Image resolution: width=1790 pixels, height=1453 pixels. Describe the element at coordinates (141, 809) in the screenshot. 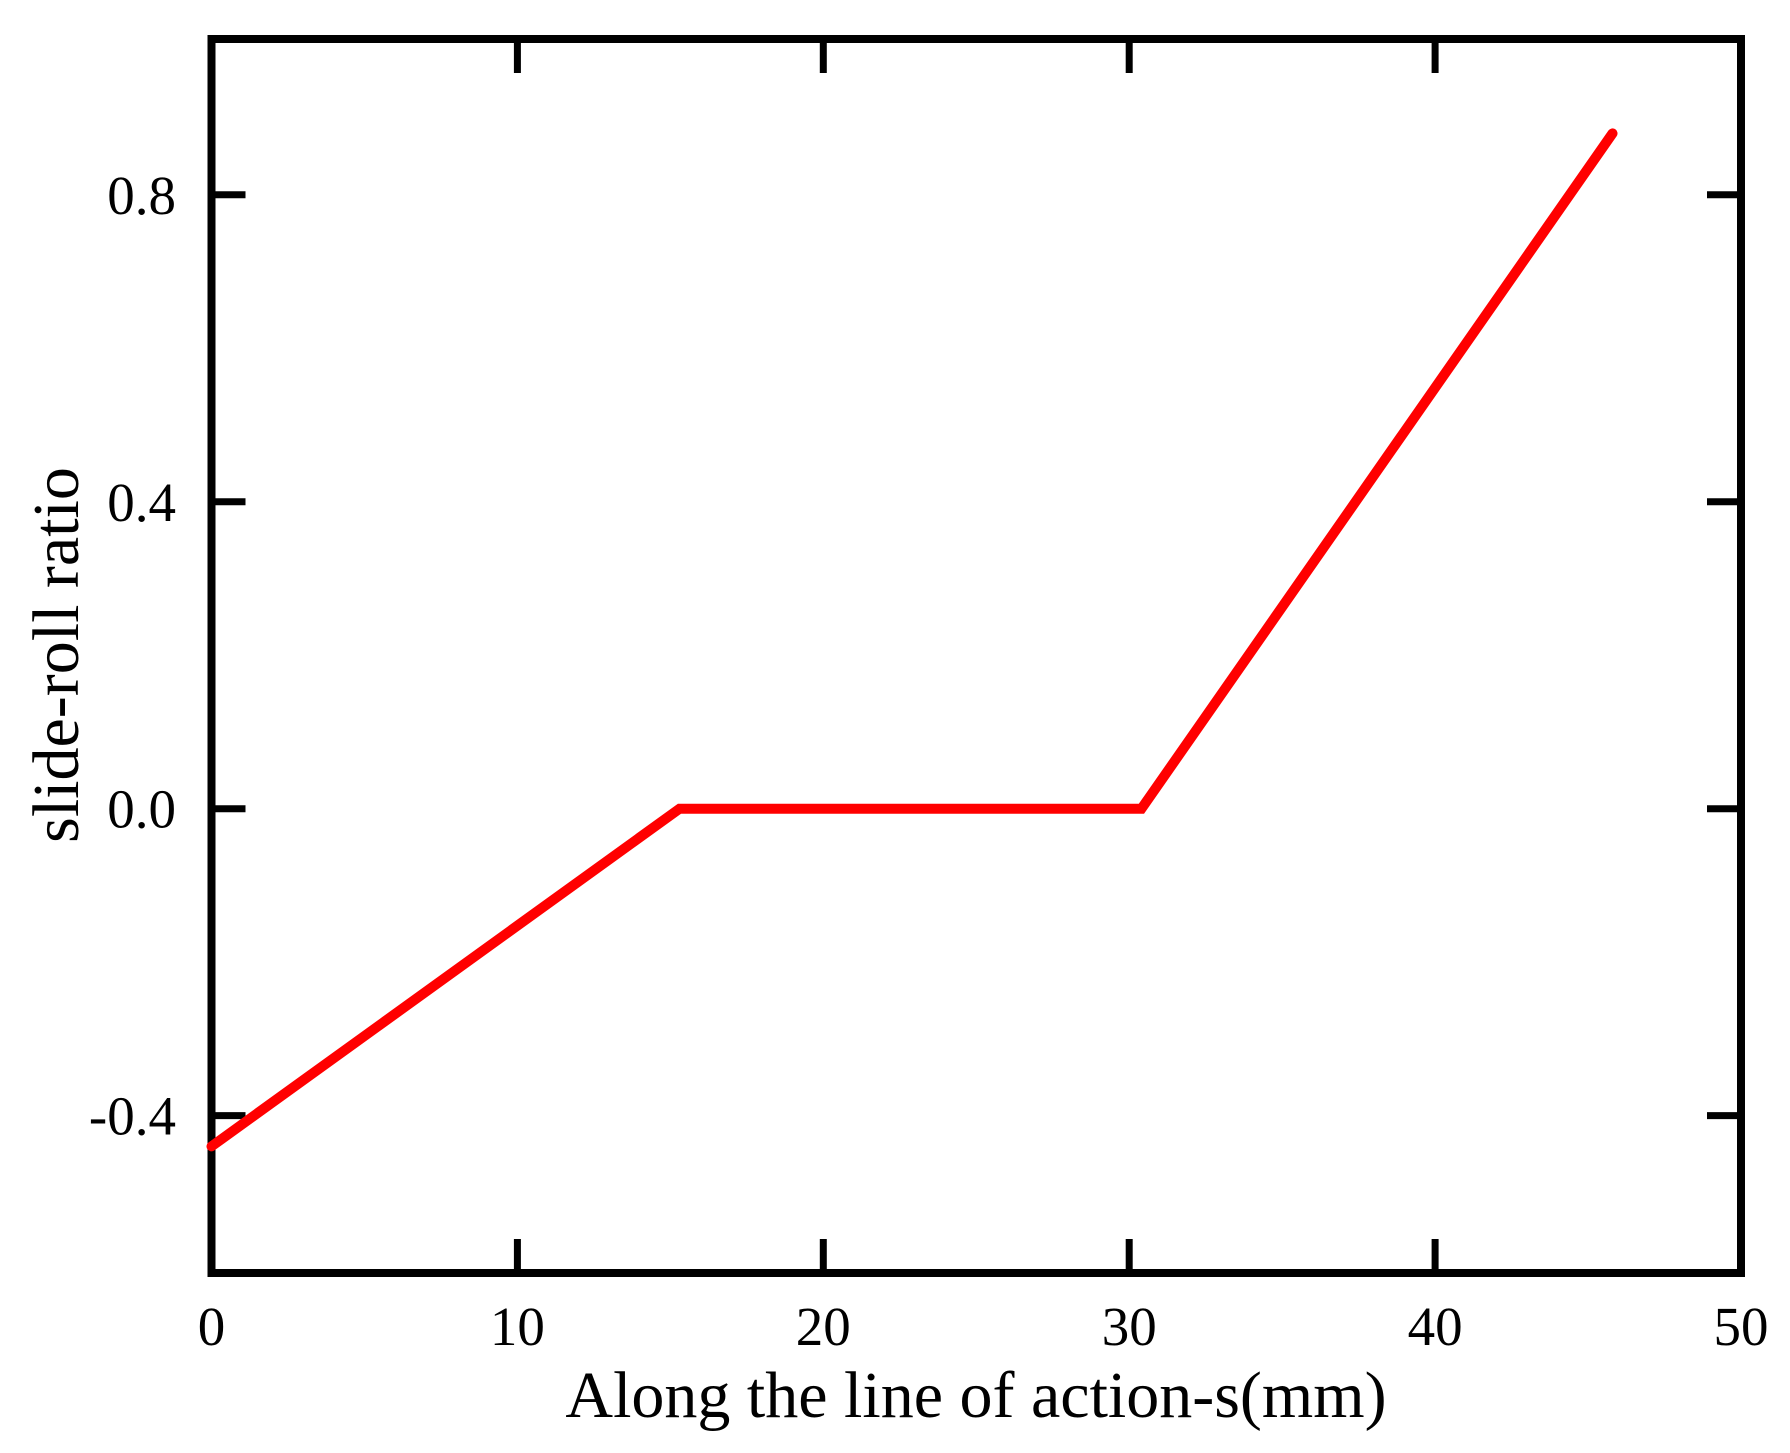

I see `y-tick-label: 0.0` at that location.